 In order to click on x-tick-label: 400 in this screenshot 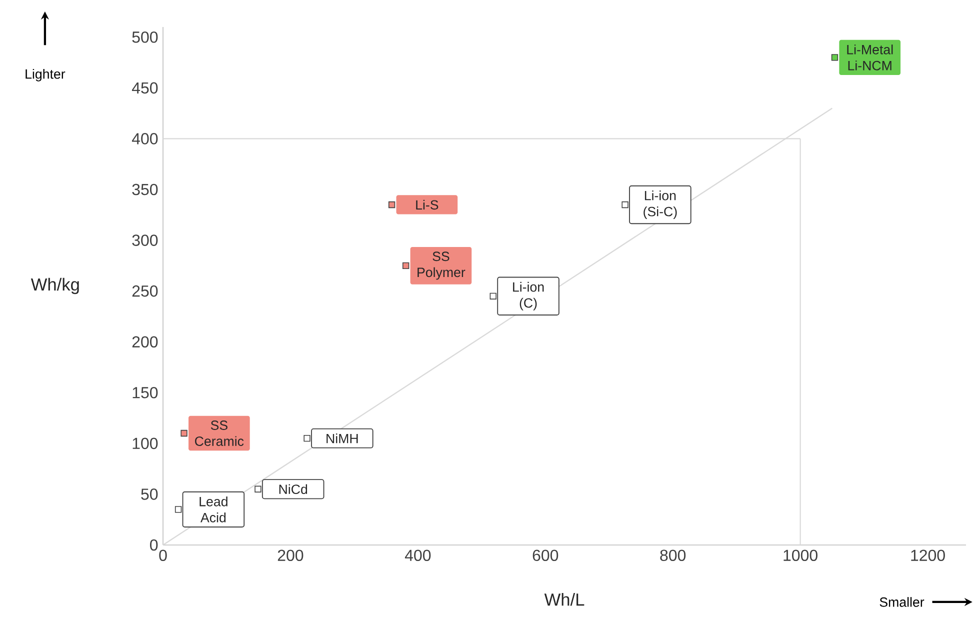, I will do `click(417, 556)`.